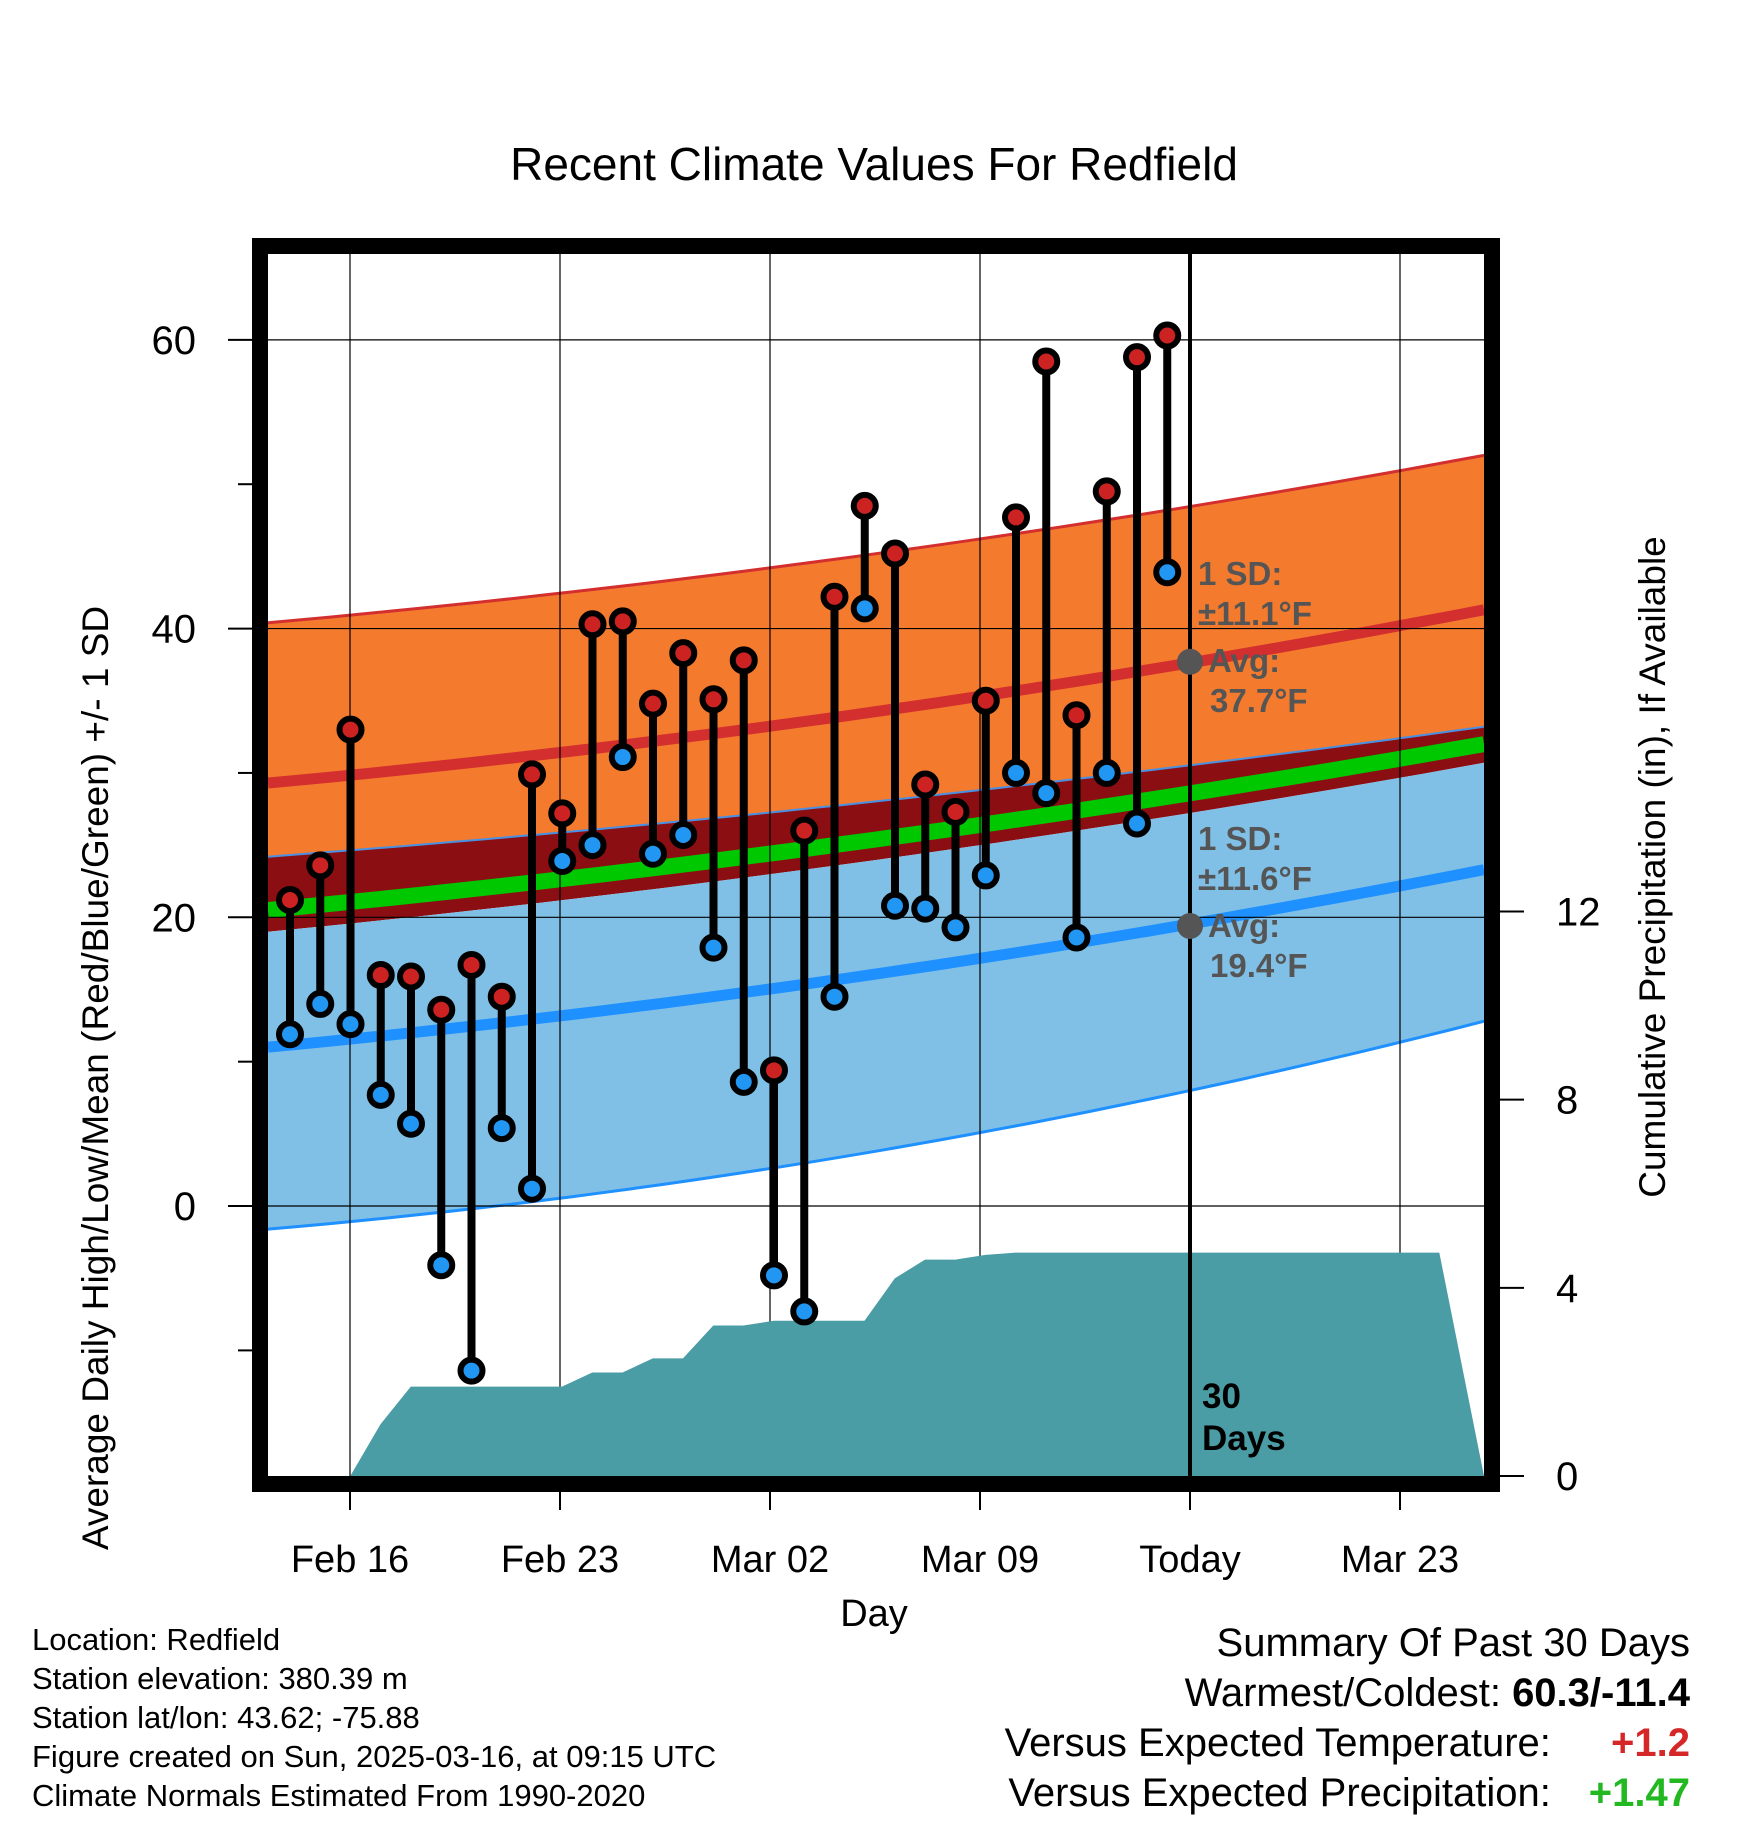  What do you see at coordinates (1567, 1101) in the screenshot?
I see `y-right-tick-label: 8` at bounding box center [1567, 1101].